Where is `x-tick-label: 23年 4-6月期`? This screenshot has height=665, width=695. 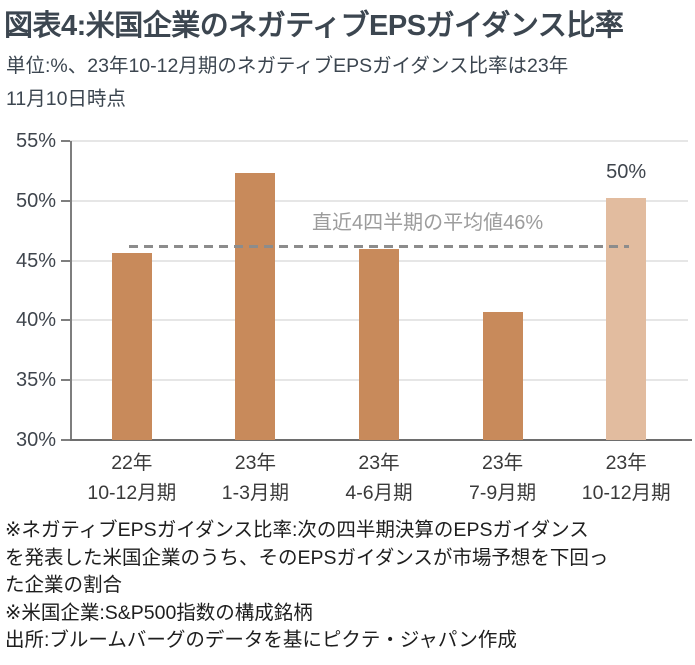
x-tick-label: 23年 4-6月期 is located at coordinates (379, 478).